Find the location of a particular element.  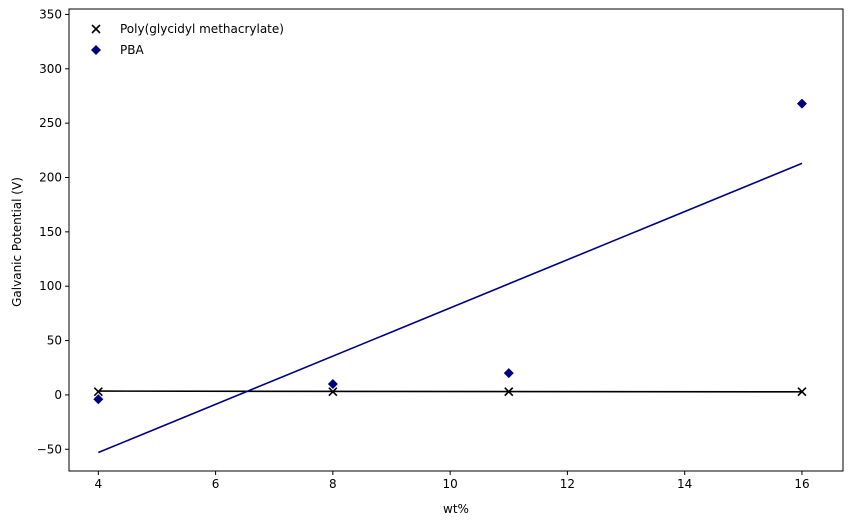

y-tick-label-6: 200 is located at coordinates (50, 177).